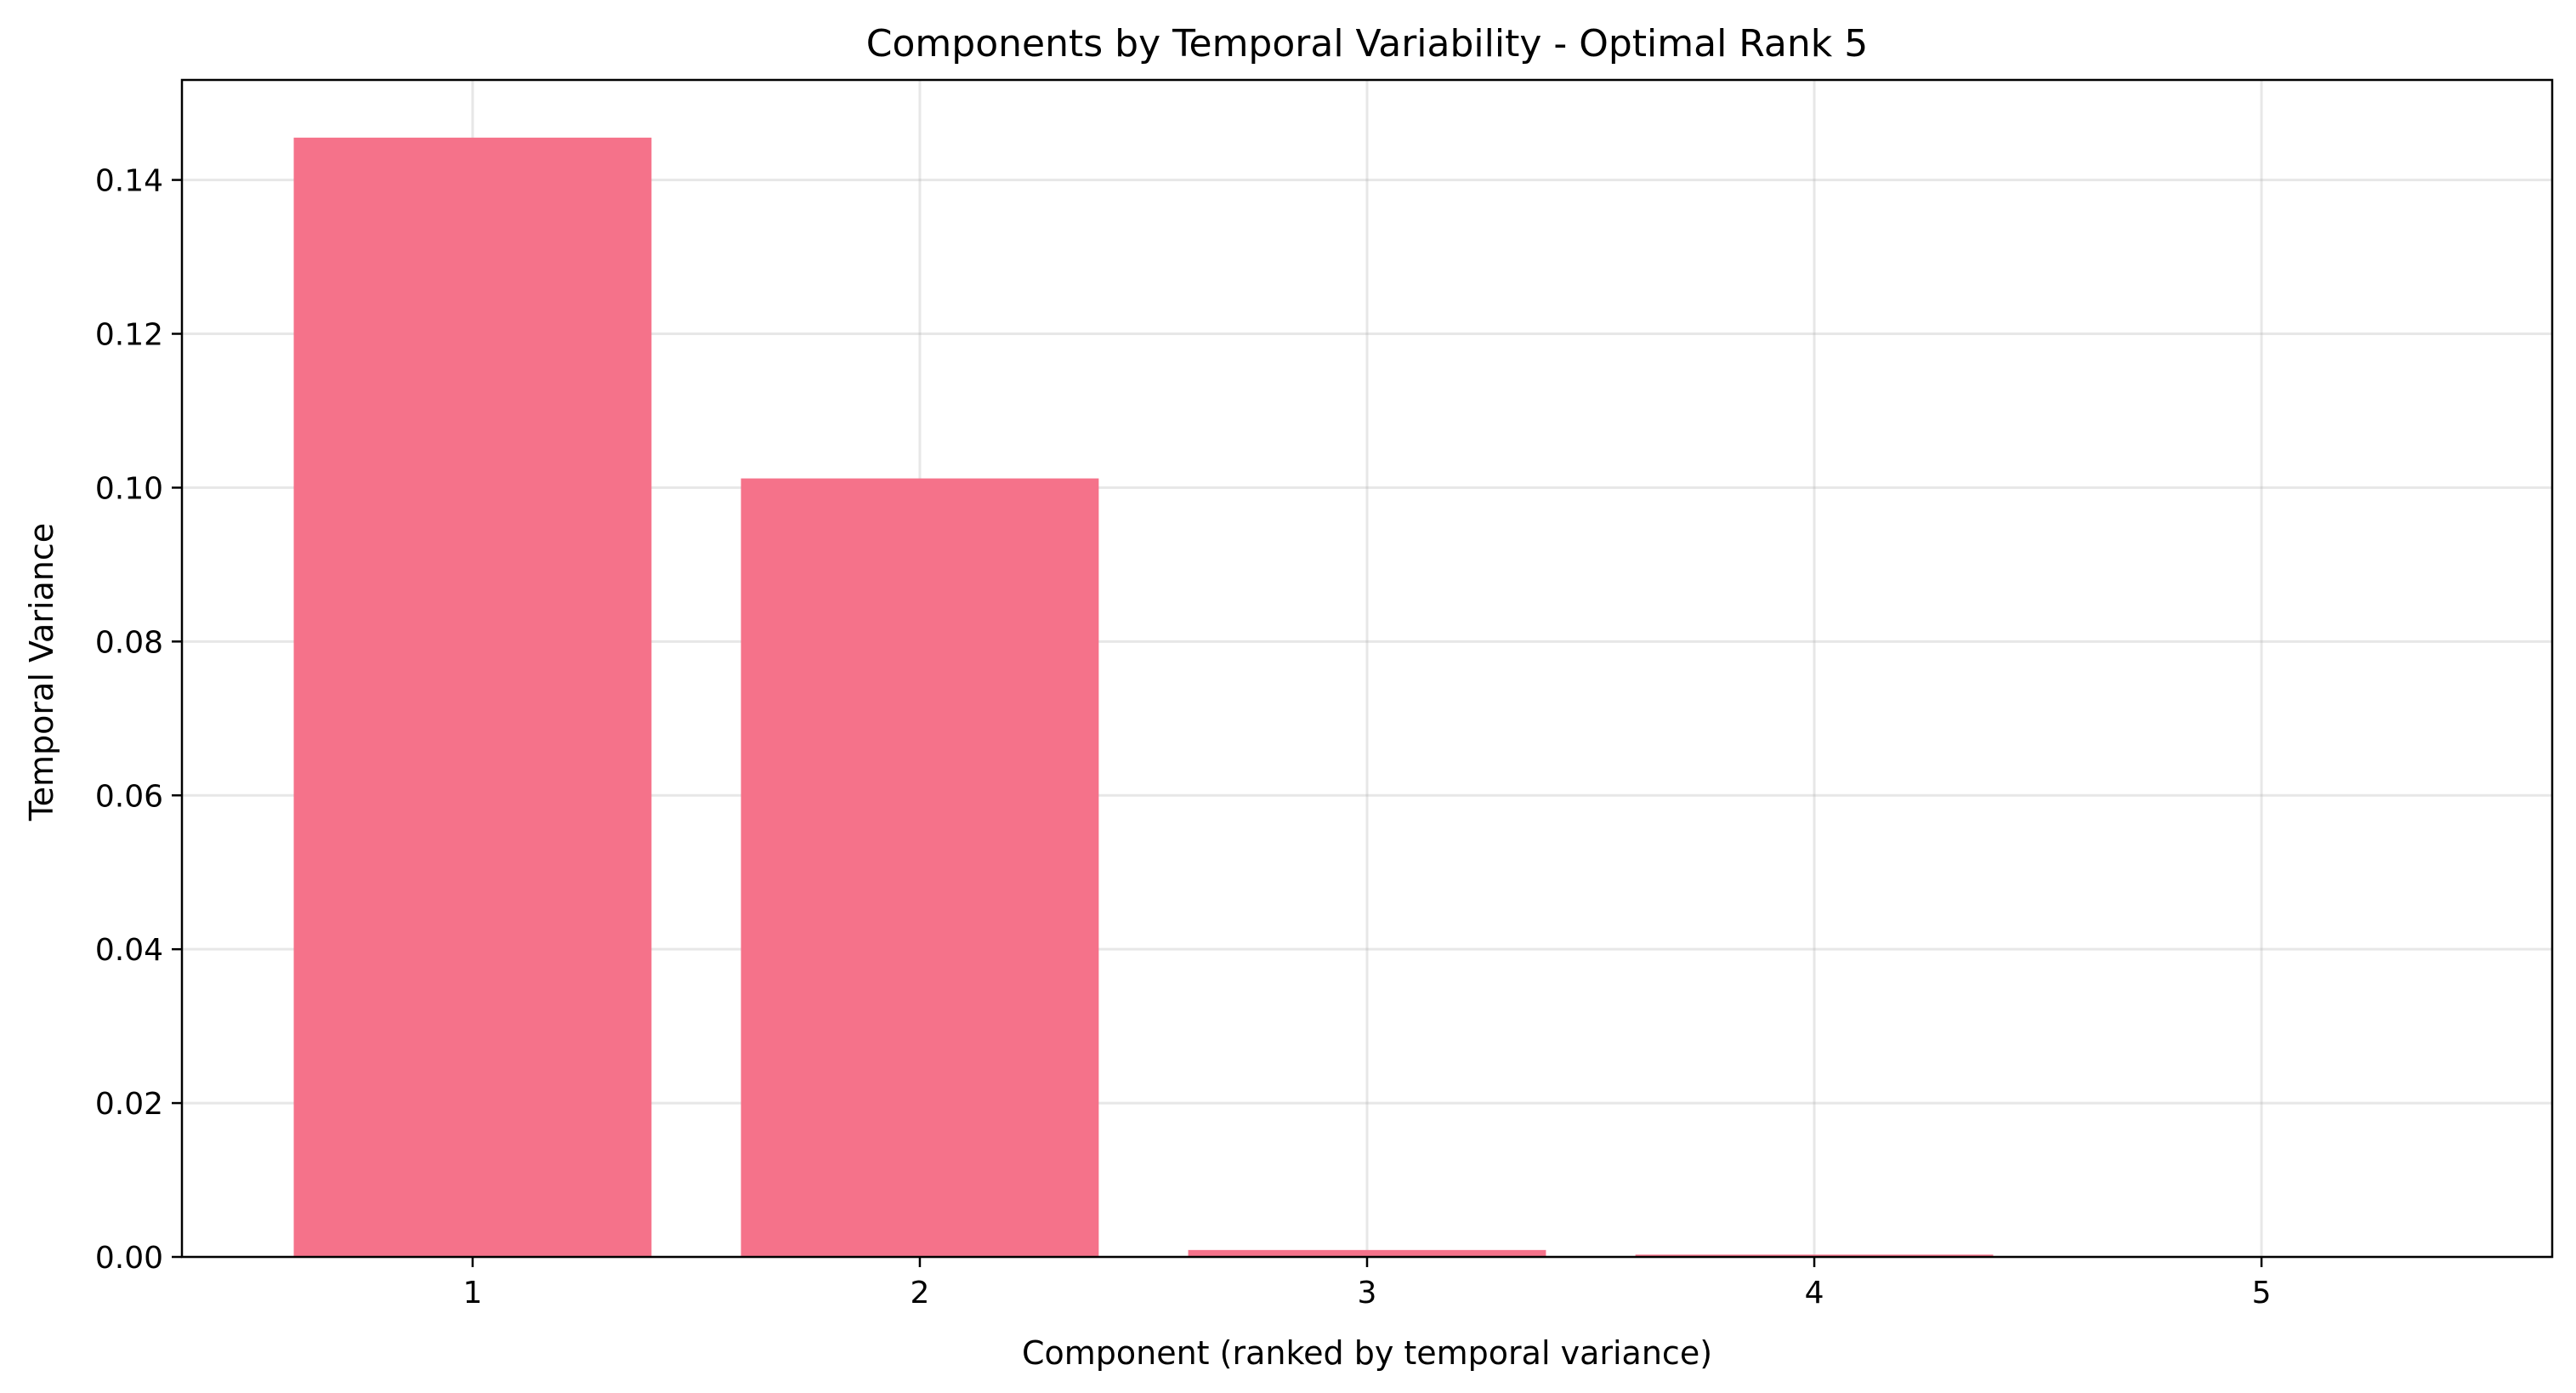 This screenshot has width=2576, height=1393. What do you see at coordinates (42, 672) in the screenshot?
I see `y-axis-label: Temporal Variance` at bounding box center [42, 672].